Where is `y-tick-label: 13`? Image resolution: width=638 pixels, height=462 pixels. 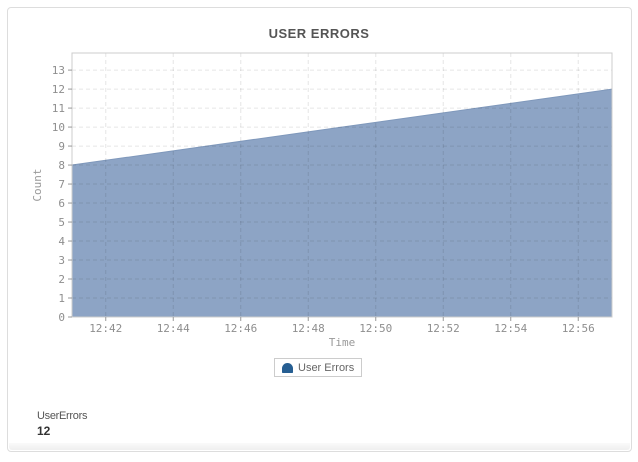
y-tick-label: 13 is located at coordinates (58, 70).